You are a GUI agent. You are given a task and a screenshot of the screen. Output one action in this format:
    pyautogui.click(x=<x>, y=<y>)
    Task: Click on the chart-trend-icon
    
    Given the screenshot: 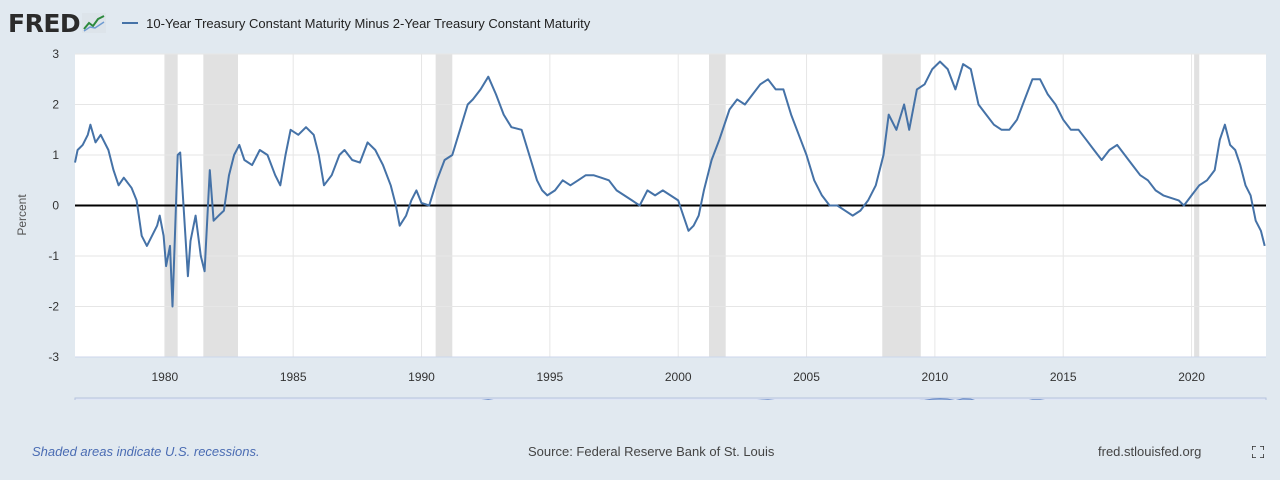 What is the action you would take?
    pyautogui.click(x=94, y=23)
    